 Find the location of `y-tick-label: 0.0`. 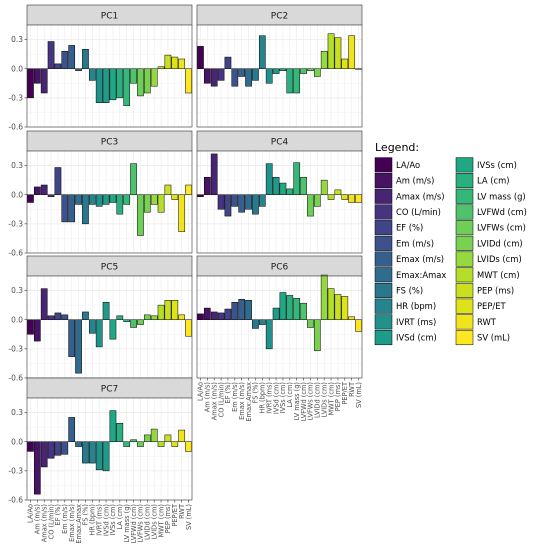

y-tick-label: 0.0 is located at coordinates (17, 441).